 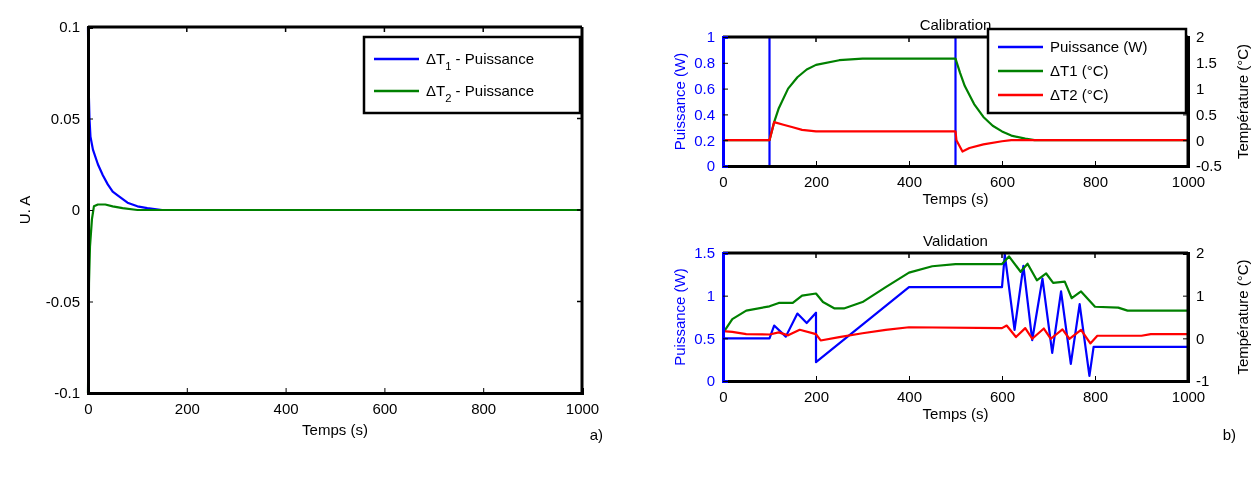 What do you see at coordinates (62, 301) in the screenshot?
I see `y-tick-label: -0.05` at bounding box center [62, 301].